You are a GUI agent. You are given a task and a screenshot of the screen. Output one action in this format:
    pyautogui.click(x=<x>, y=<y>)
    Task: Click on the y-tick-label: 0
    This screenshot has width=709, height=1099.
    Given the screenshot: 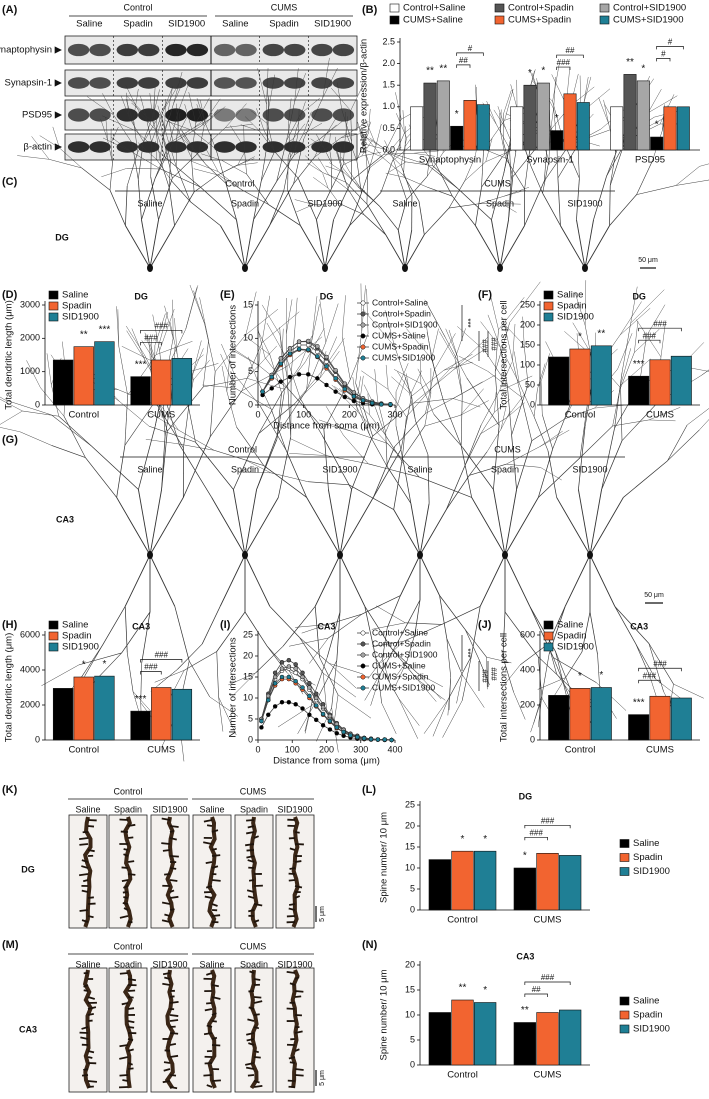 What is the action you would take?
    pyautogui.click(x=250, y=739)
    